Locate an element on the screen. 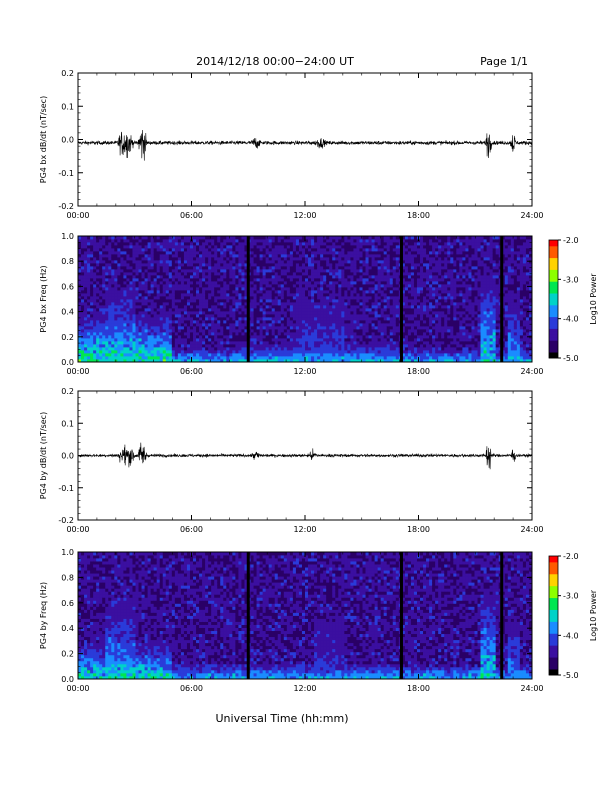 This screenshot has width=612, height=792. y-tick-label: 0.2 is located at coordinates (67, 73).